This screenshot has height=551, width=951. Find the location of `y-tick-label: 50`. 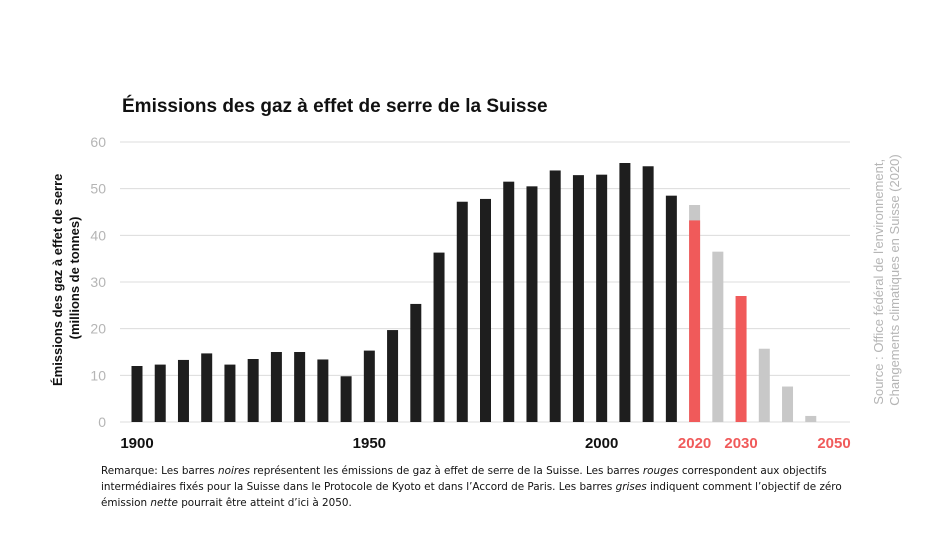

y-tick-label: 50 is located at coordinates (98, 189).